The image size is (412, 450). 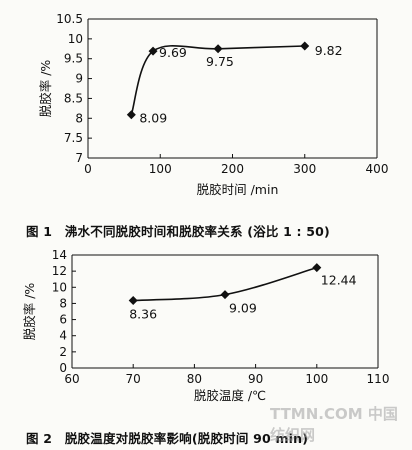 What do you see at coordinates (329, 50) in the screenshot?
I see `chart-1-data-label: 9.82` at bounding box center [329, 50].